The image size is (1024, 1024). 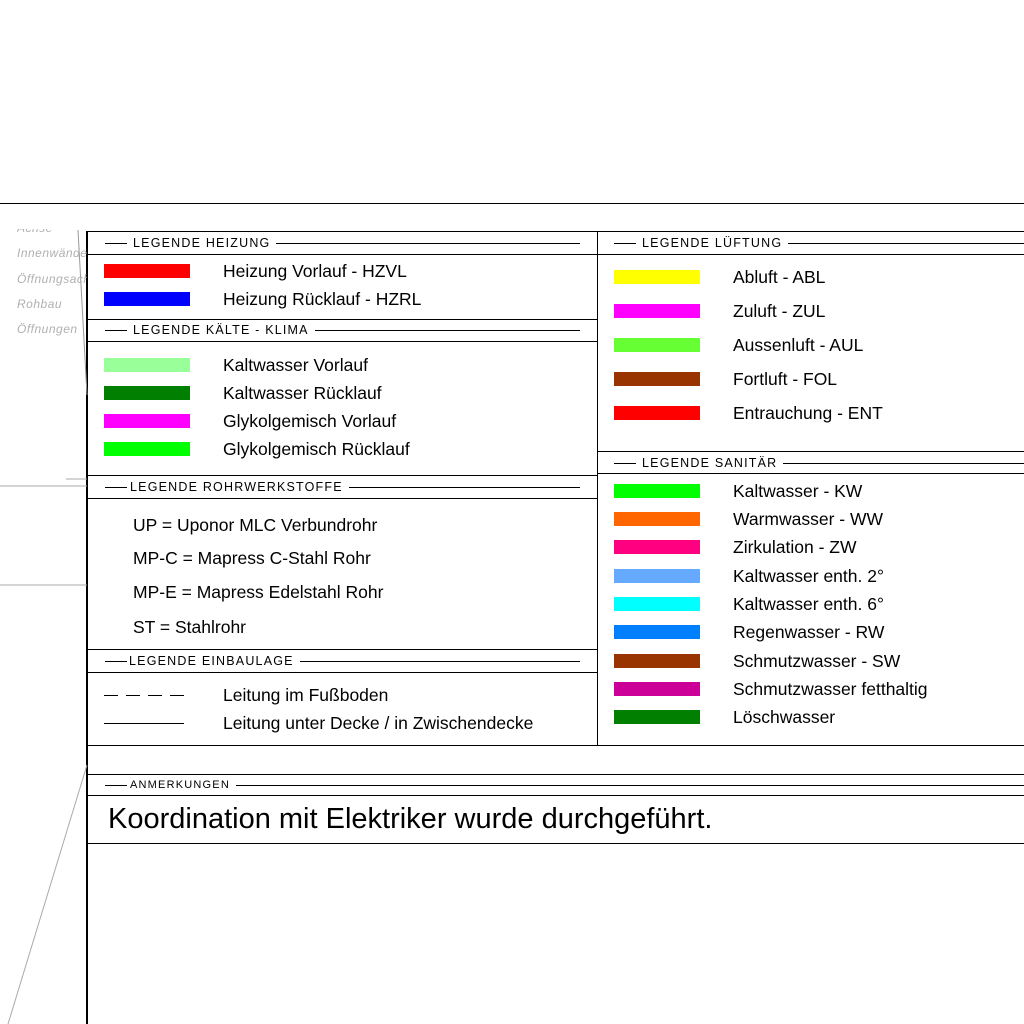 What do you see at coordinates (779, 277) in the screenshot?
I see `legend-label: Abluft - ABL` at bounding box center [779, 277].